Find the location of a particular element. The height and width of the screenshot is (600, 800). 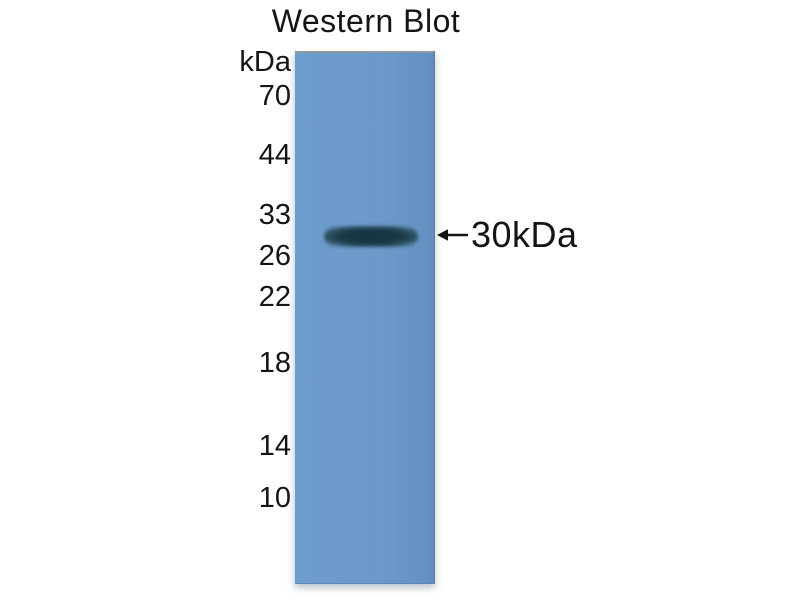

ladder-marker-70: 70 is located at coordinates (274, 96).